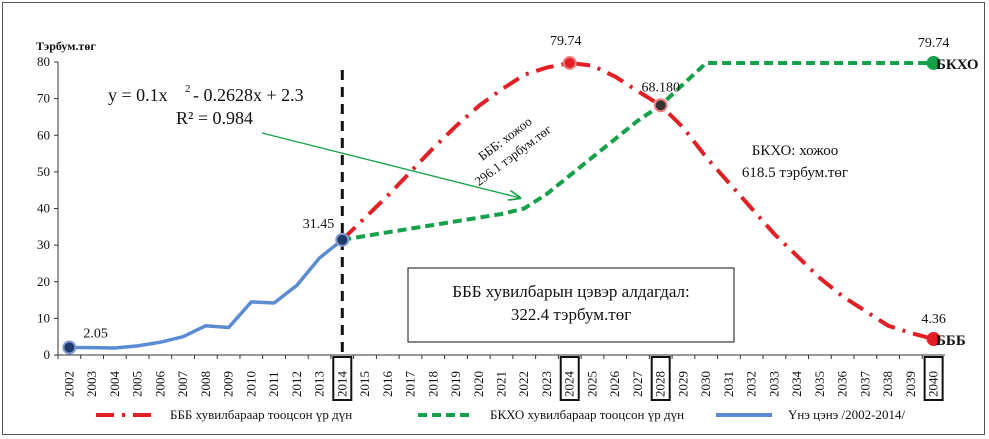 The height and width of the screenshot is (439, 989). What do you see at coordinates (660, 384) in the screenshot?
I see `x-tick-label: 2028` at bounding box center [660, 384].